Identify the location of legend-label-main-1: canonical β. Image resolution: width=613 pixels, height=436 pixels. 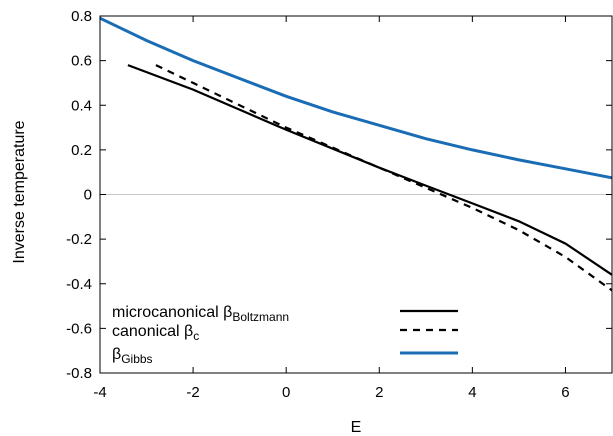
(152, 331).